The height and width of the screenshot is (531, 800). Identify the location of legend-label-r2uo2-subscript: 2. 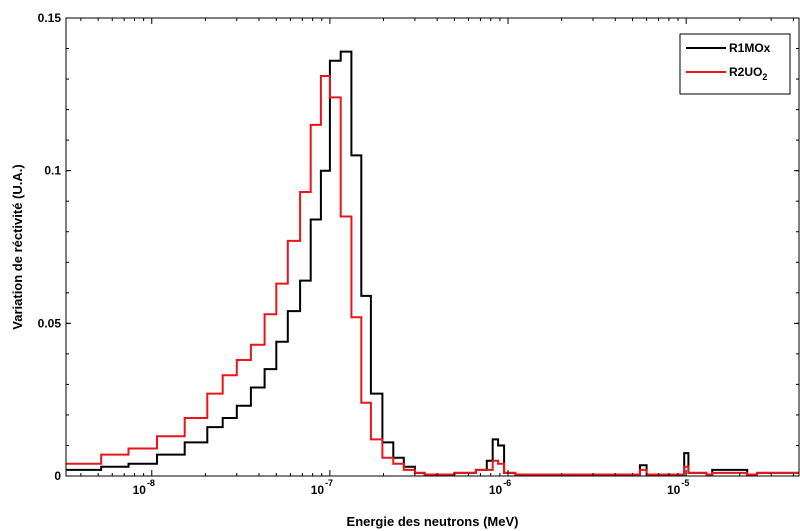
(764, 77).